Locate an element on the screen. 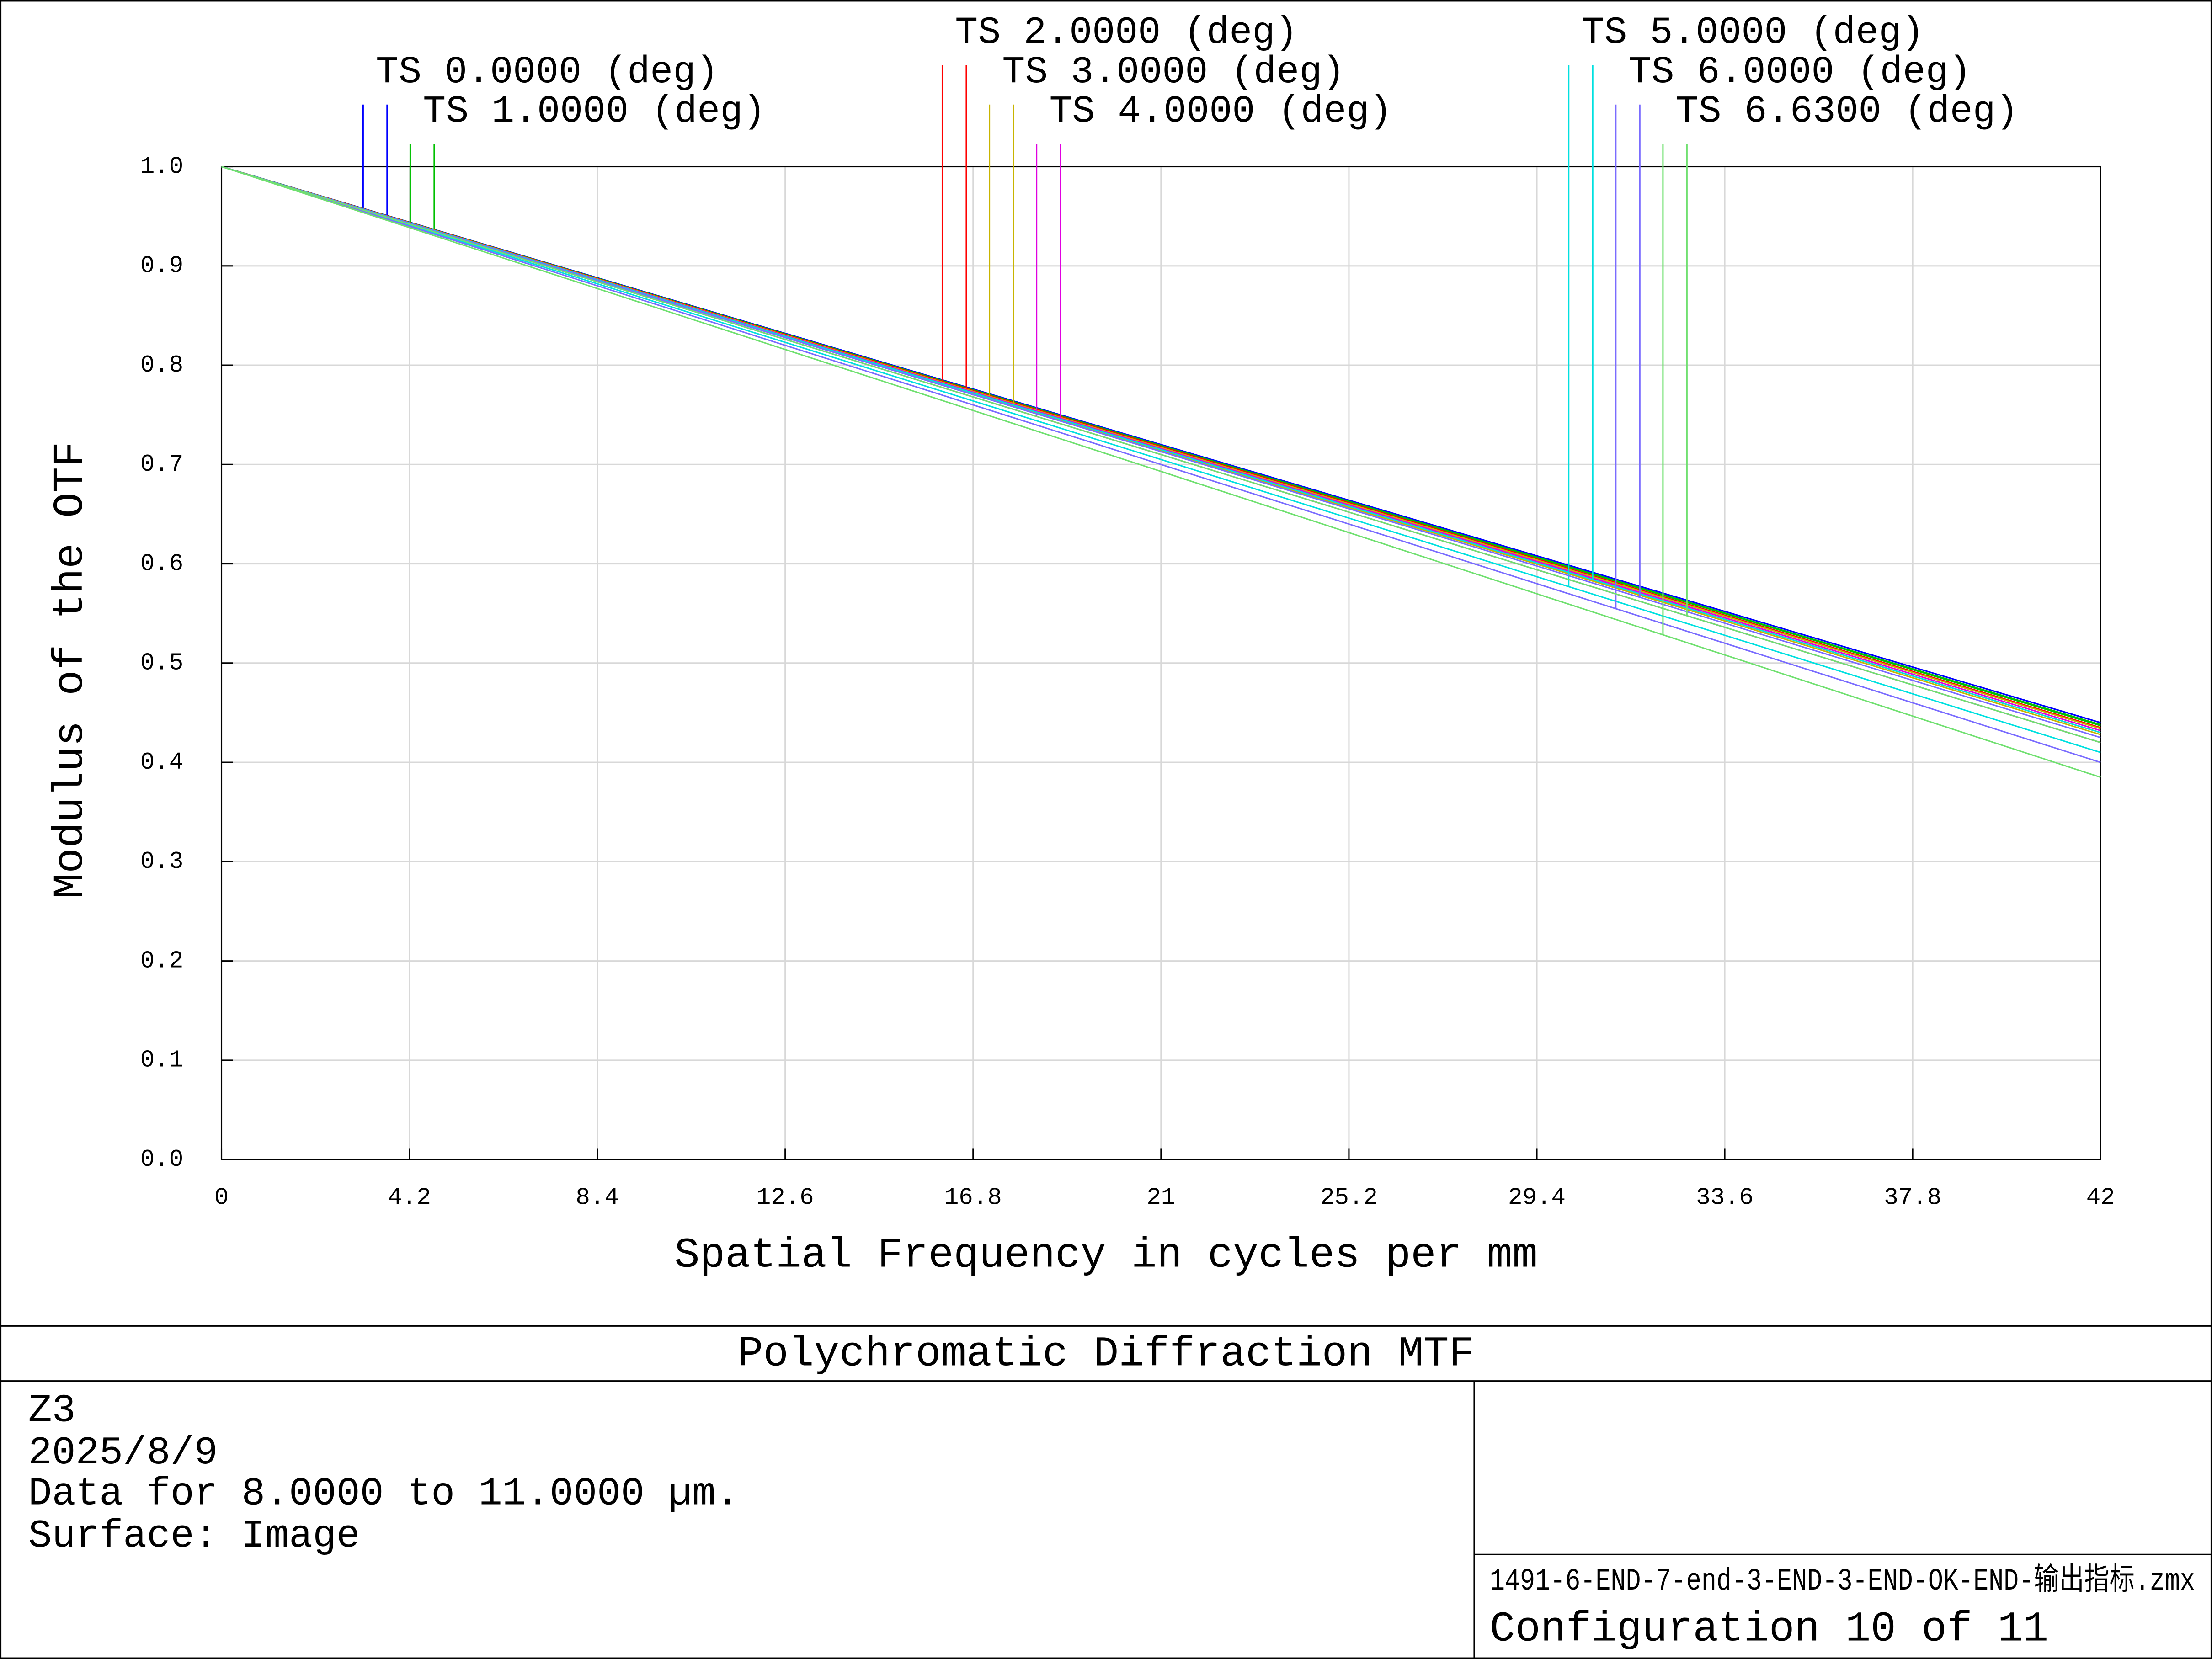 The width and height of the screenshot is (2212, 1659). info-line: Surface: Image is located at coordinates (194, 1536).